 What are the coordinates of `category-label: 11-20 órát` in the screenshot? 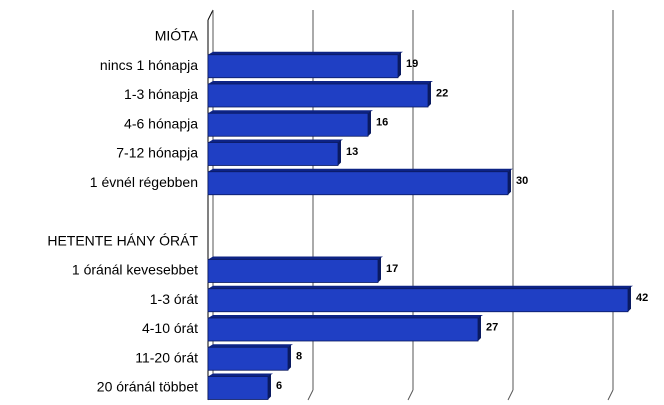 It's located at (166, 357).